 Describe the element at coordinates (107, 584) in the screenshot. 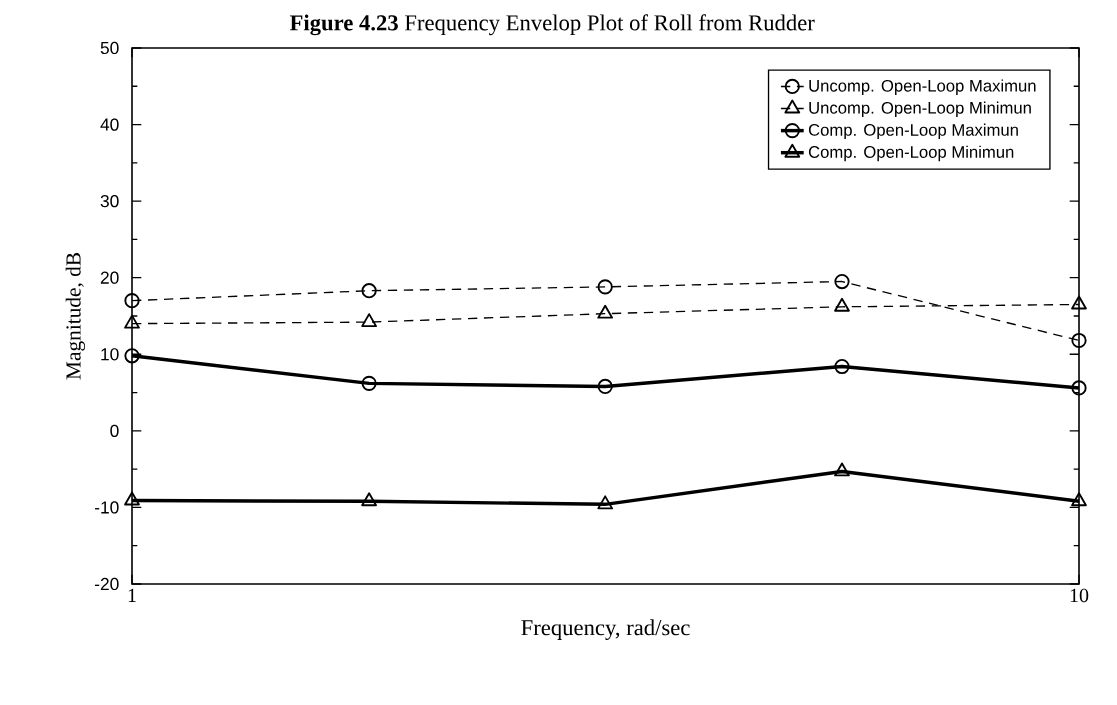

I see `y-tick-label: -20` at that location.